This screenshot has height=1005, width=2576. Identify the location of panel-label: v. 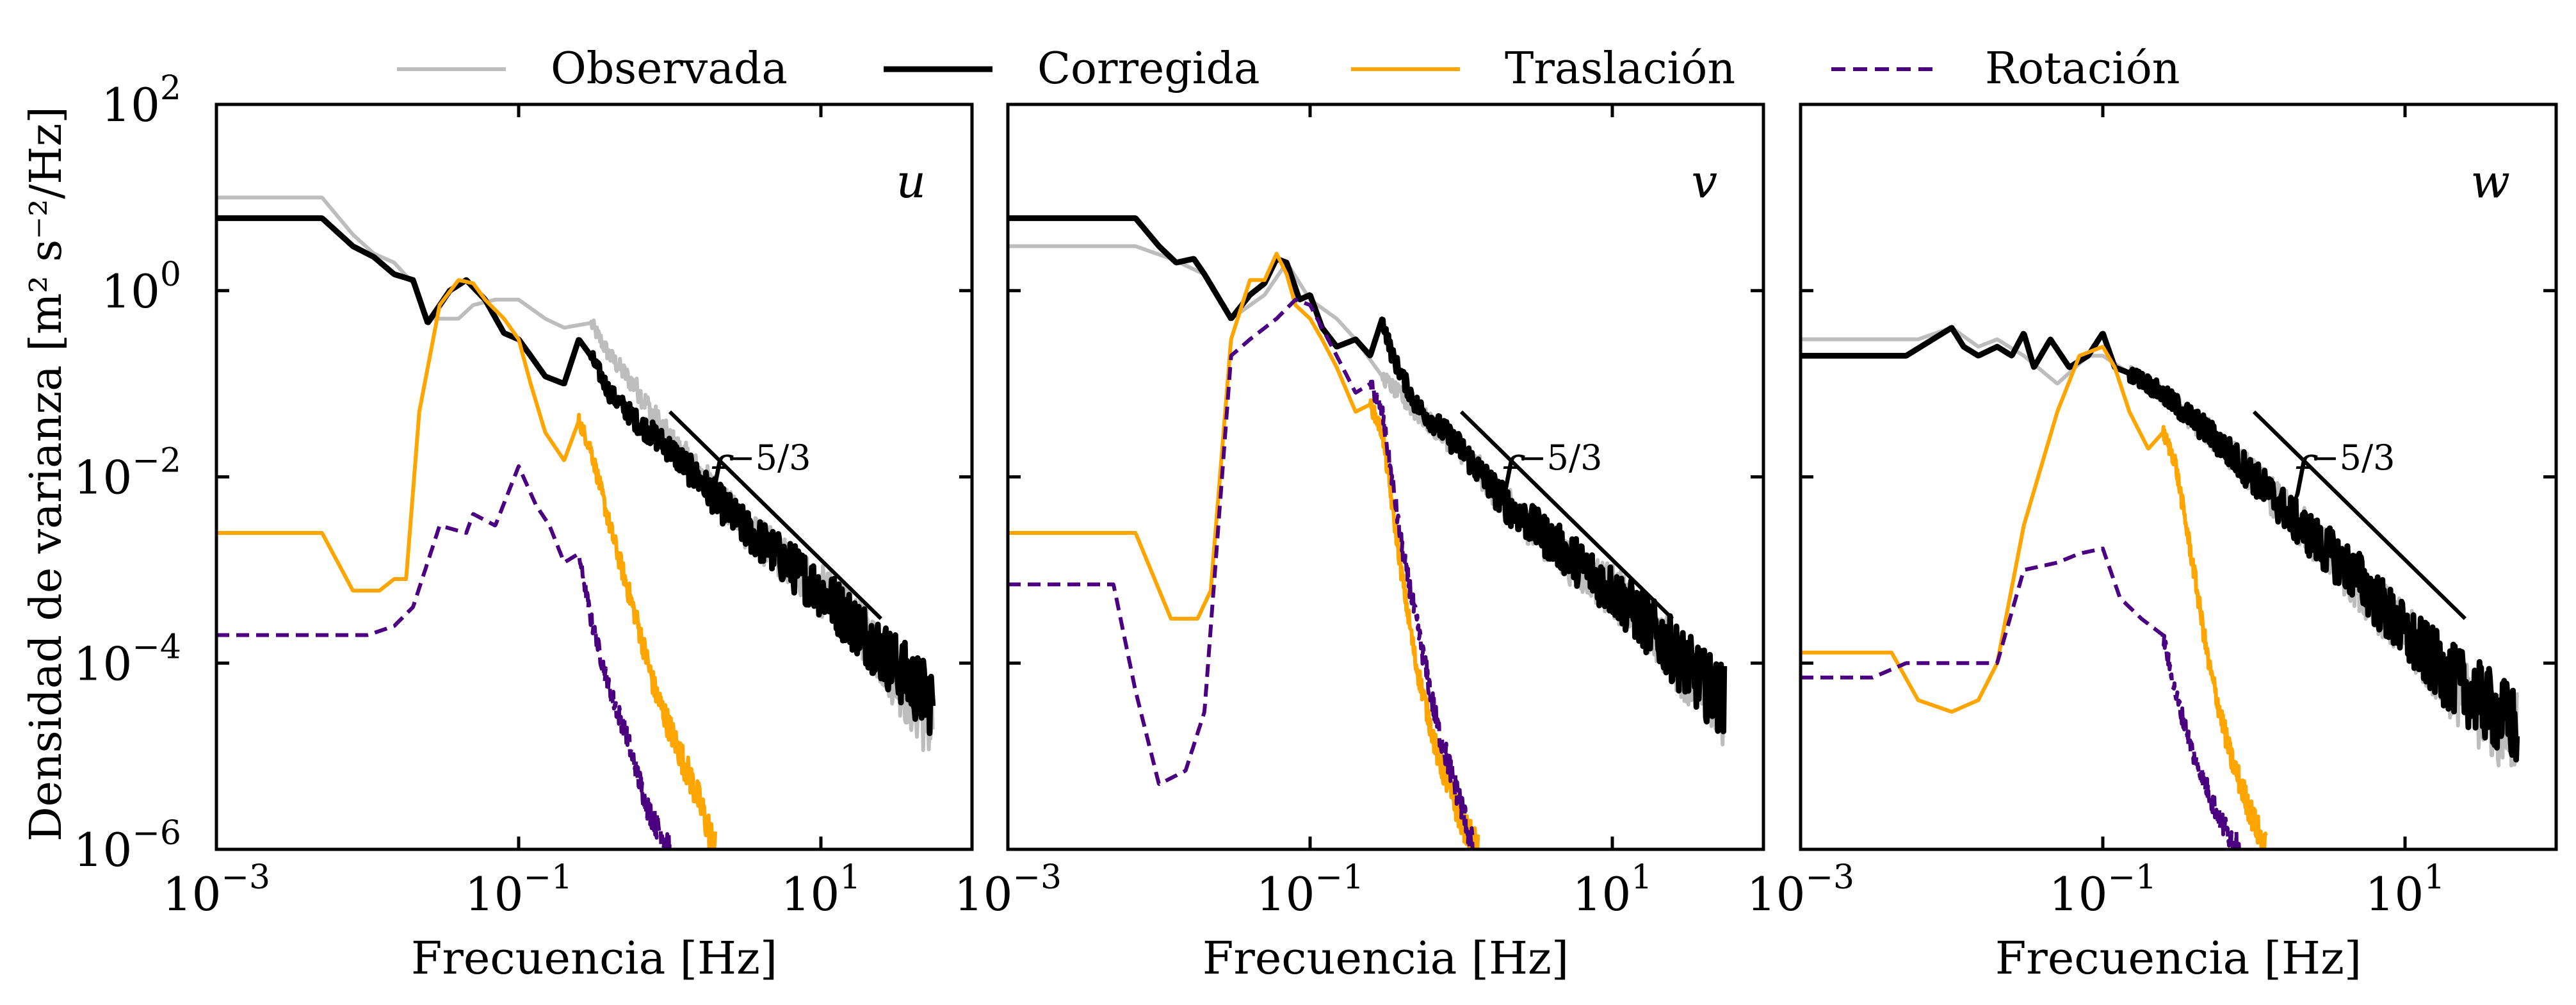
(1704, 181).